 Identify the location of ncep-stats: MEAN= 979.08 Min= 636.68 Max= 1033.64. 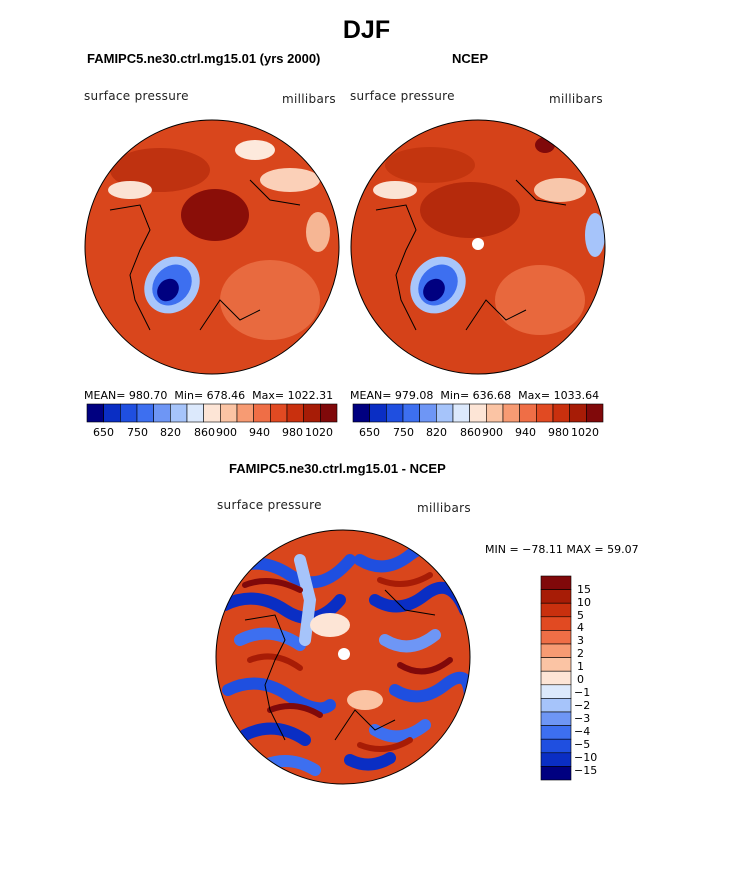
(474, 395).